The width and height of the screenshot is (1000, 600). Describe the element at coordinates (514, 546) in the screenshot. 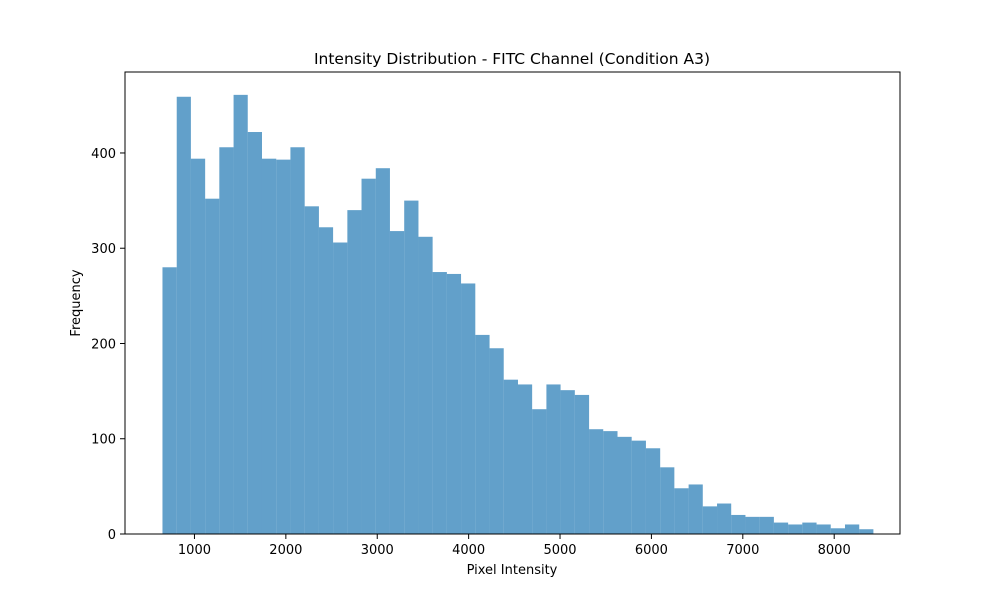

I see `x-axis-ticks: 1000 2000 3000 4000 5000 6000 7000 8000` at that location.